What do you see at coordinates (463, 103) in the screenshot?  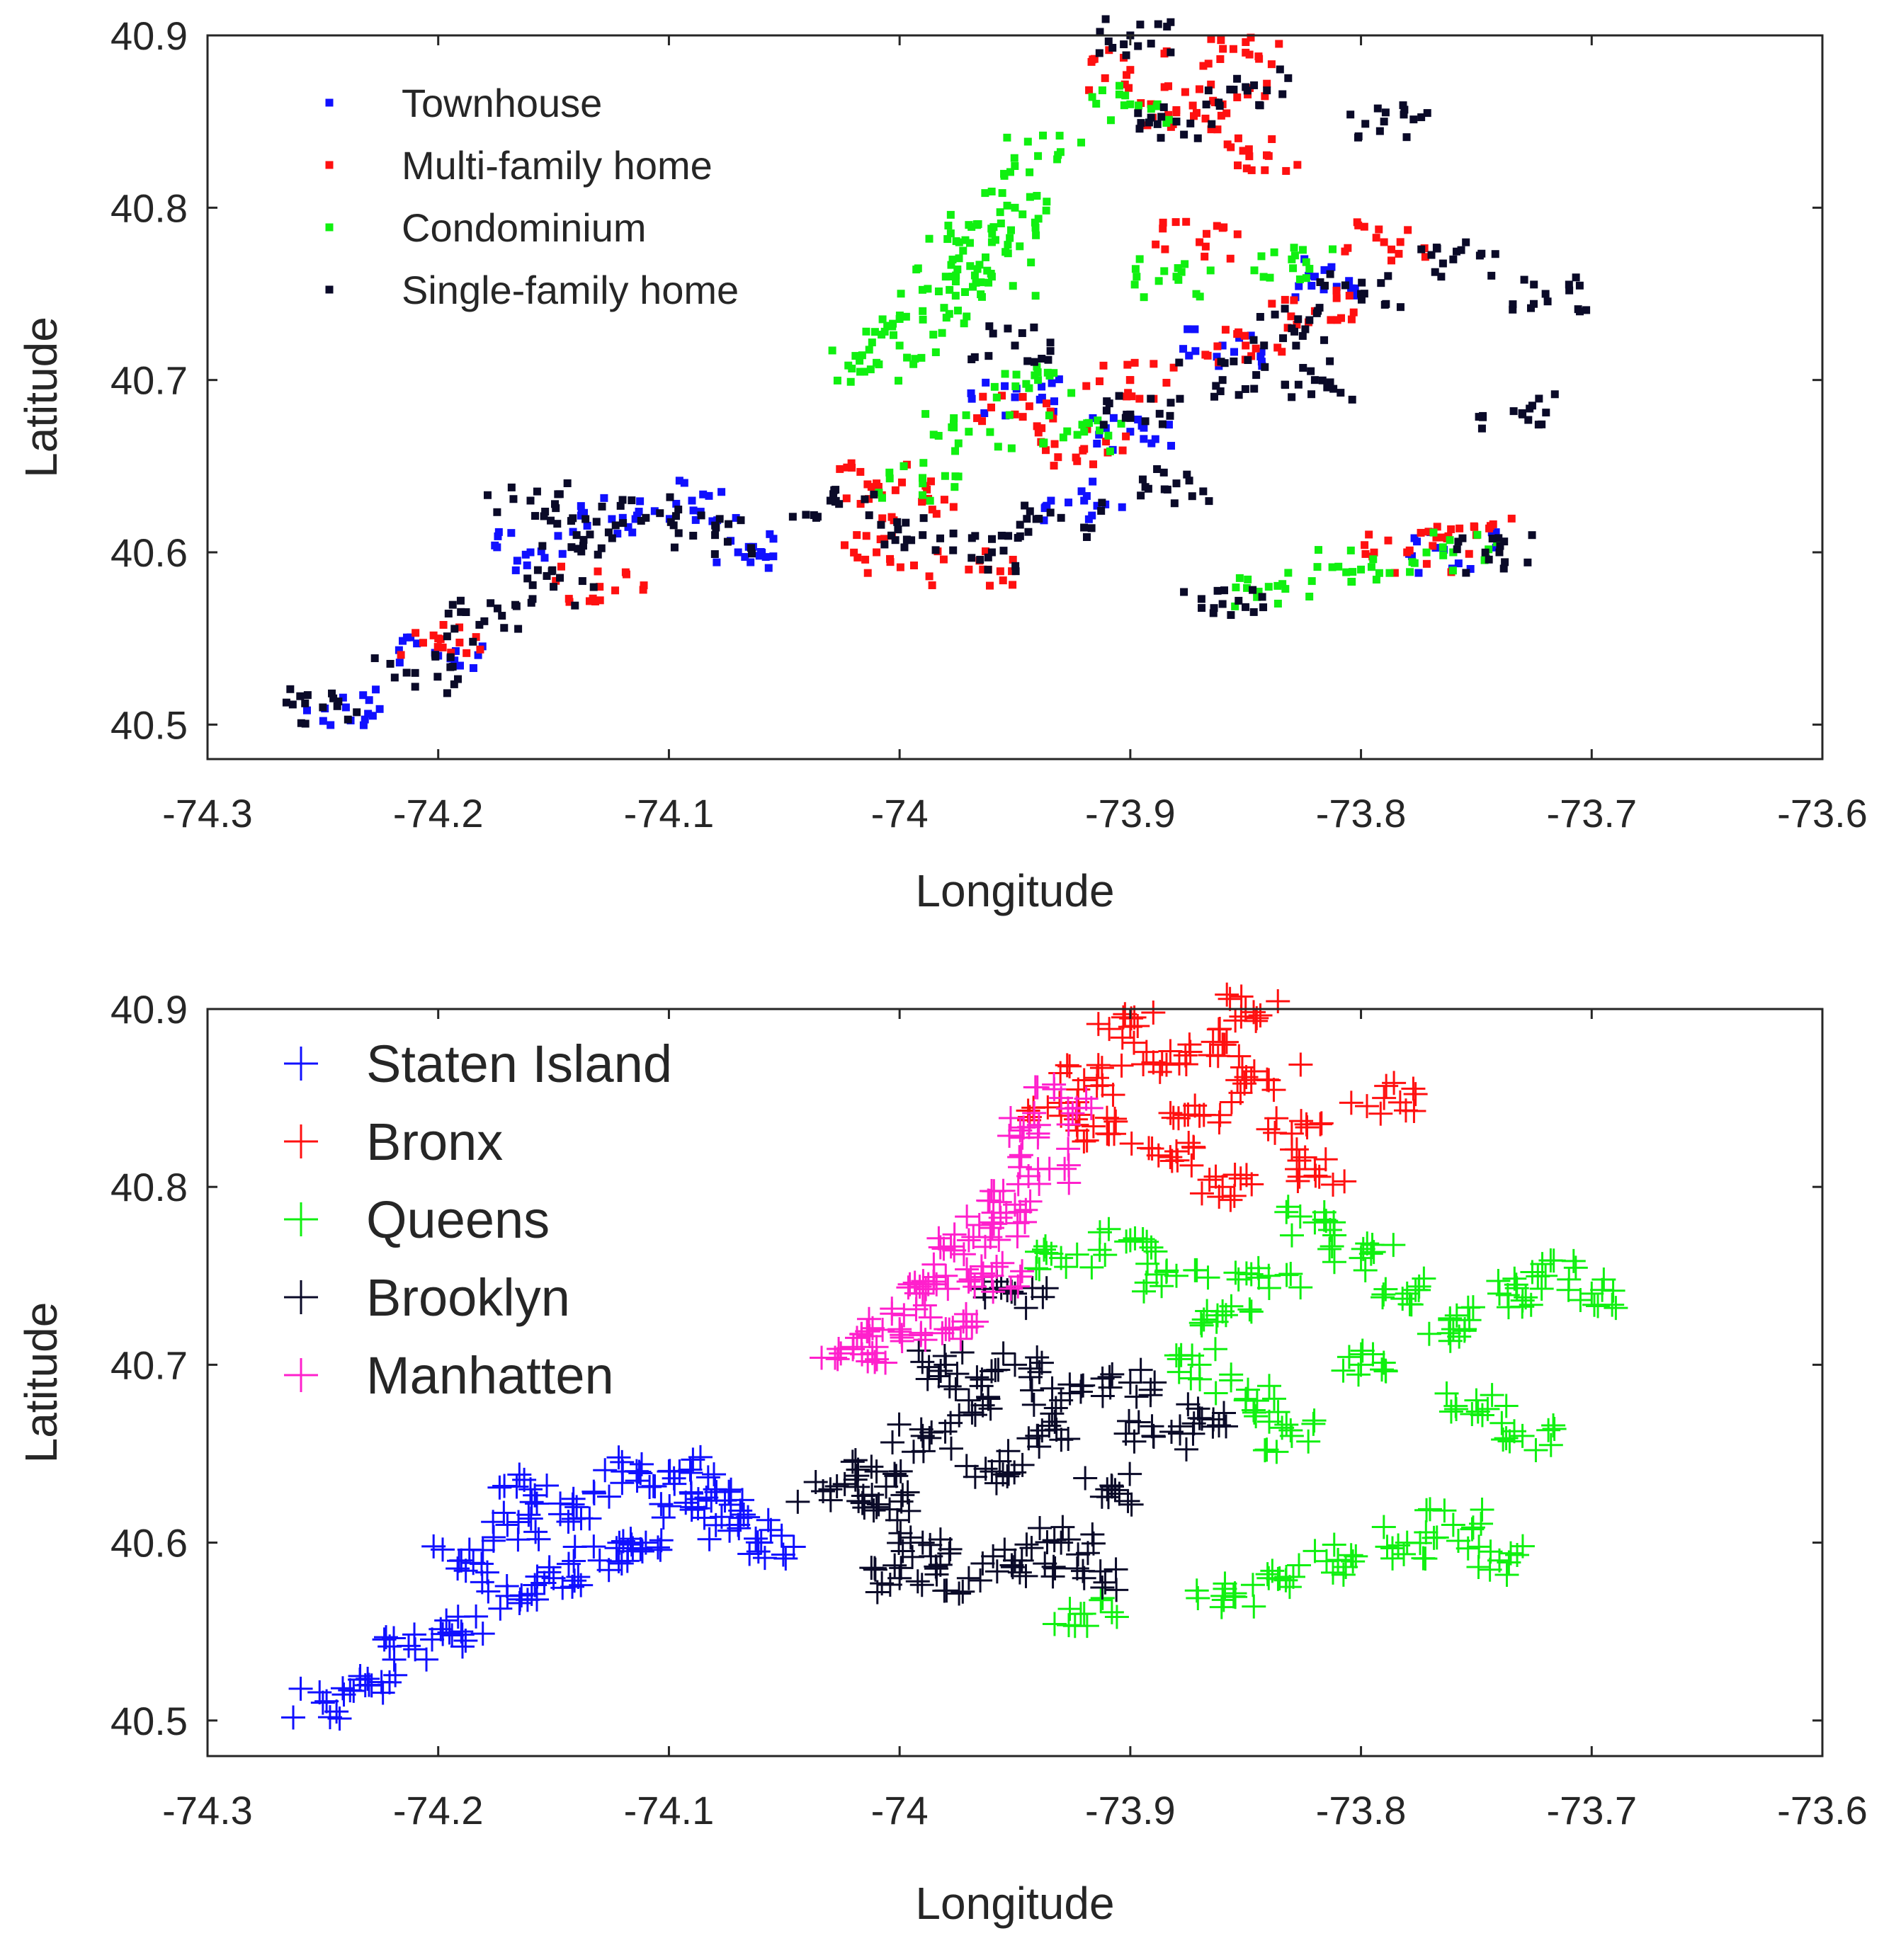 I see `legend-item: Townhouse` at bounding box center [463, 103].